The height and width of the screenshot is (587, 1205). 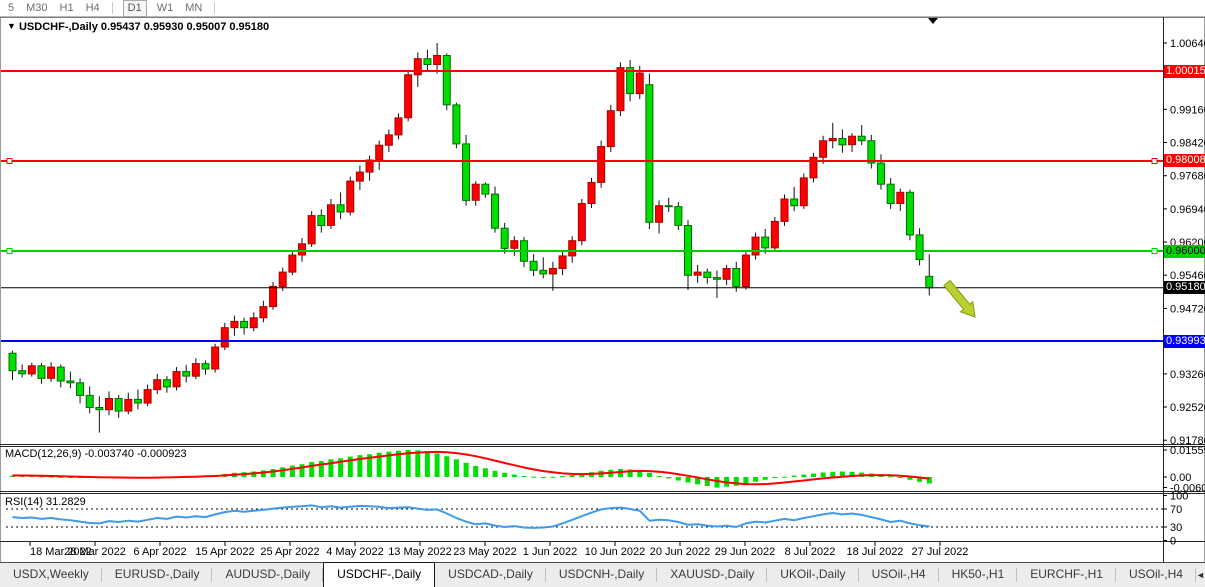 What do you see at coordinates (65, 502) in the screenshot?
I see `rsi-value: 31.2829` at bounding box center [65, 502].